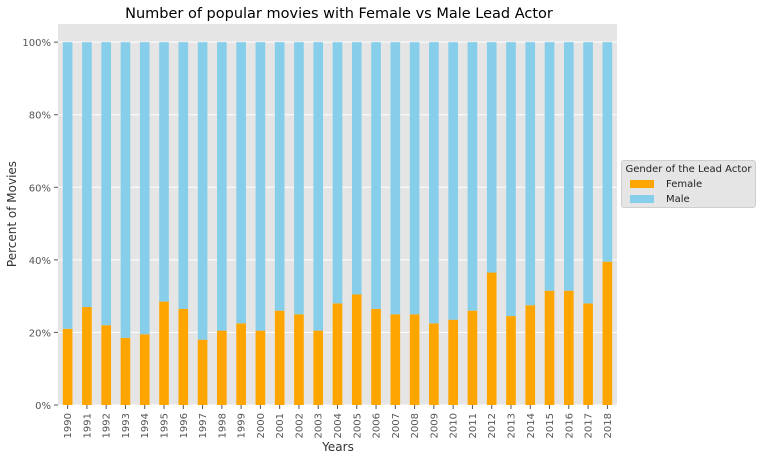 The width and height of the screenshot is (763, 461). What do you see at coordinates (318, 367) in the screenshot?
I see `bar-female-2003` at bounding box center [318, 367].